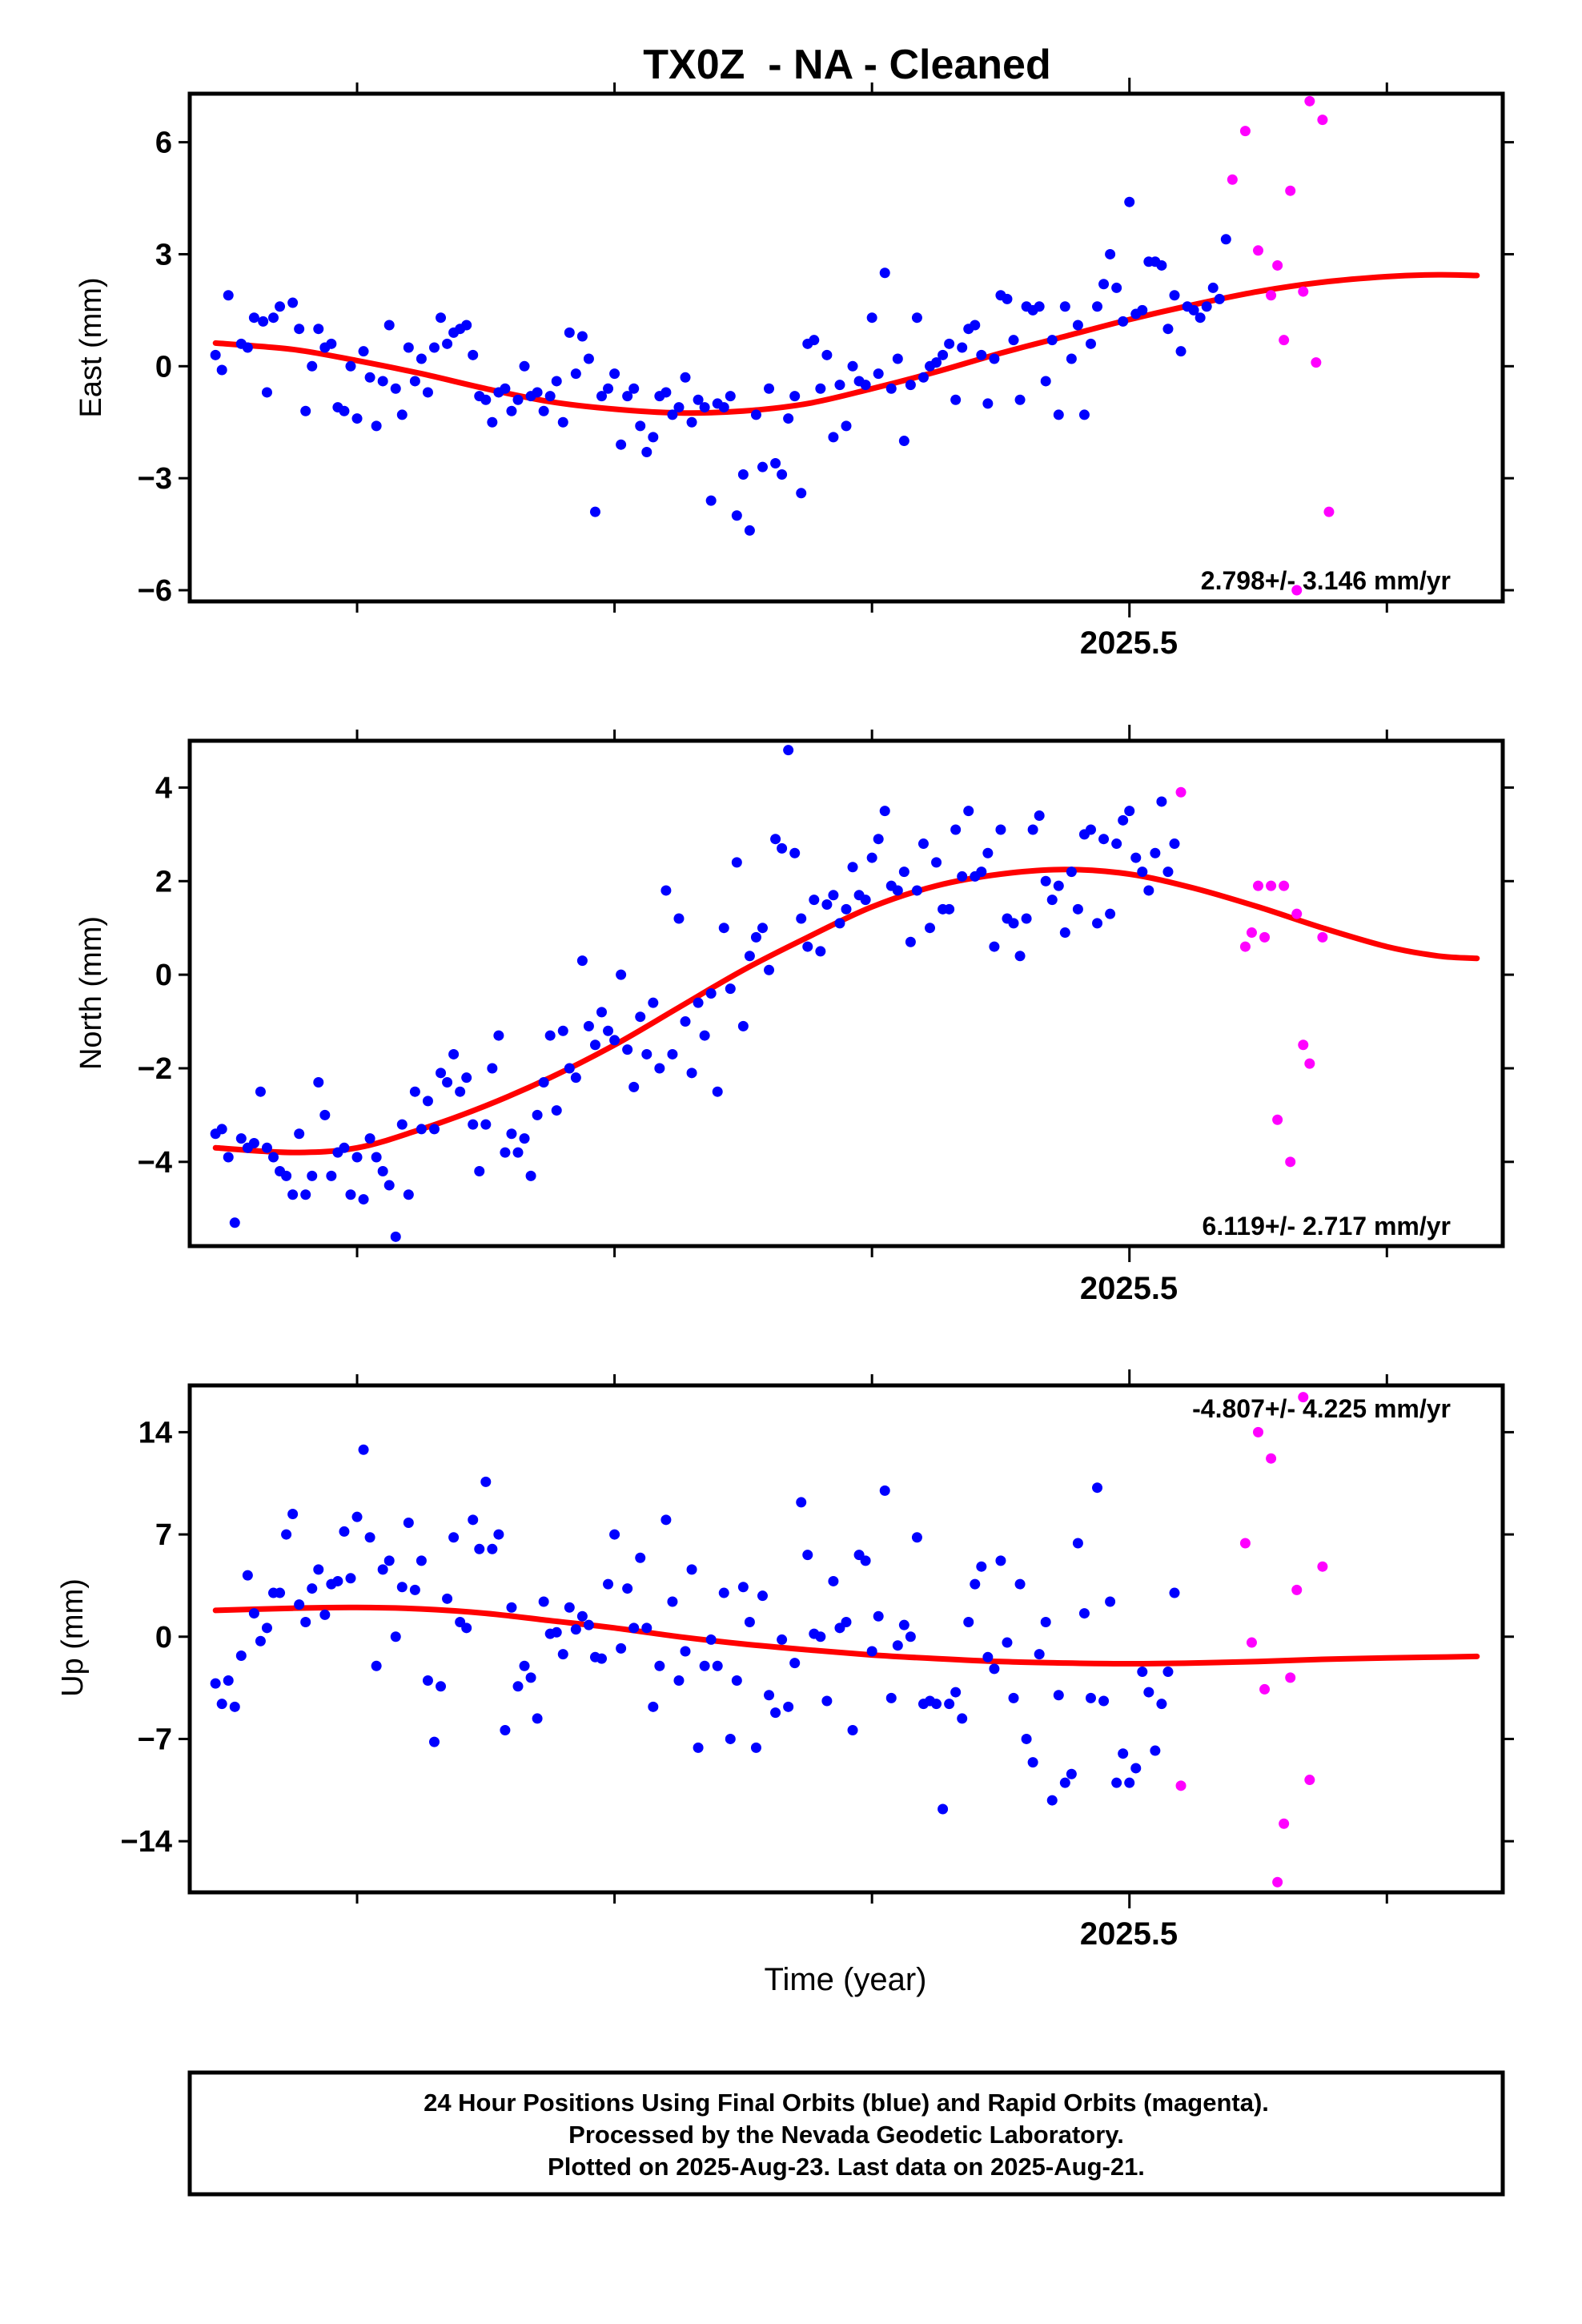 The width and height of the screenshot is (1582, 2324). I want to click on y-tick-label-up-2: 0, so click(164, 1638).